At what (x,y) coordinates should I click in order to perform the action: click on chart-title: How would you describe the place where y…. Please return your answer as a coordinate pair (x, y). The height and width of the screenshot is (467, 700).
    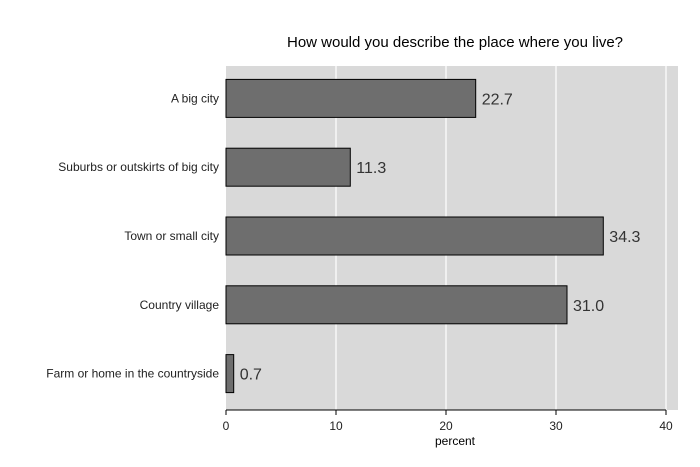
    Looking at the image, I should click on (455, 42).